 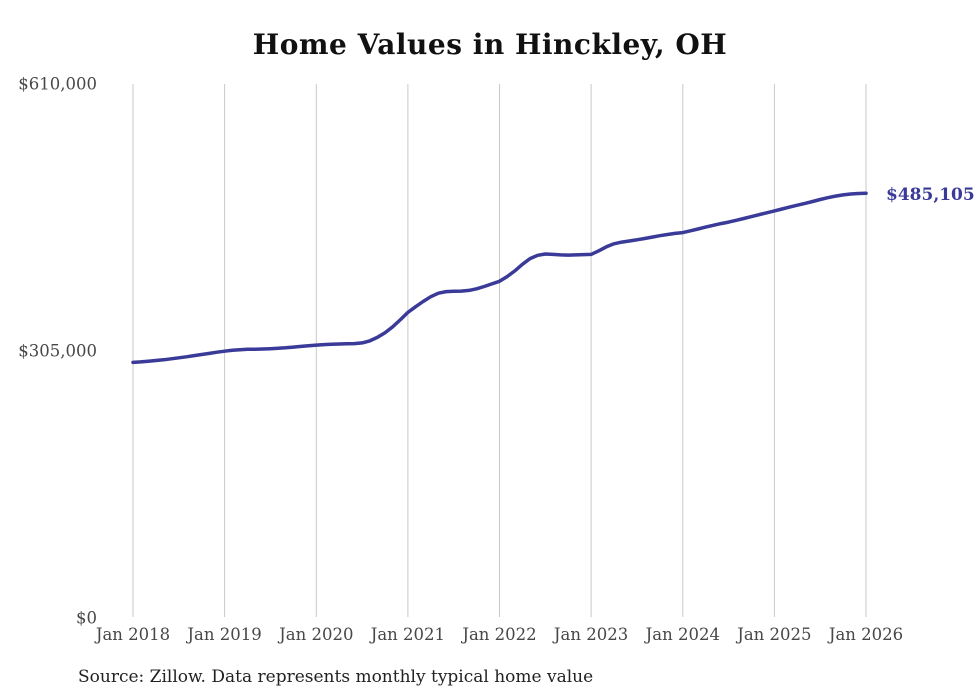 What do you see at coordinates (57, 351) in the screenshot?
I see `y-tick-label: $305,000` at bounding box center [57, 351].